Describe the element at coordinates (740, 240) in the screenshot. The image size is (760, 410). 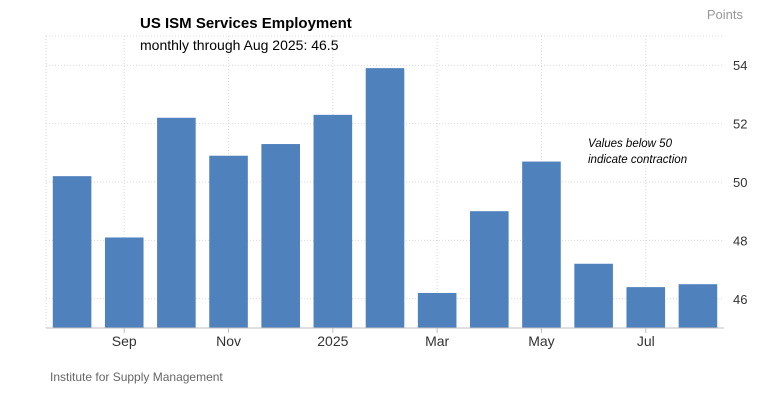
I see `y-tick-label: 48` at that location.